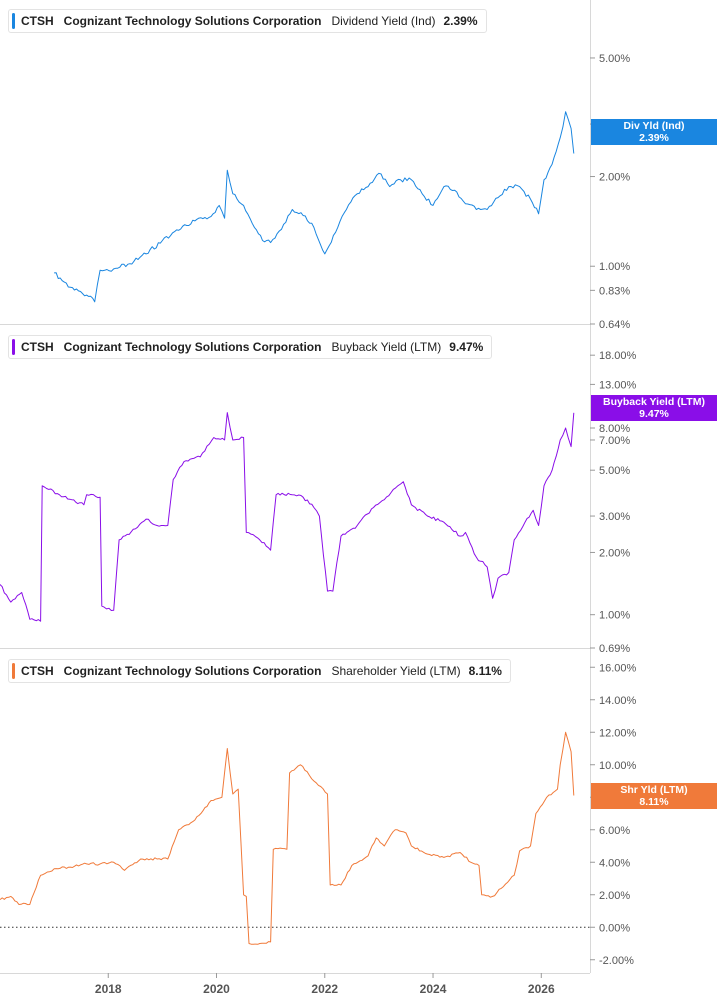 This screenshot has width=717, height=1005. Describe the element at coordinates (618, 356) in the screenshot. I see `y-tick-label: 18.00%` at that location.